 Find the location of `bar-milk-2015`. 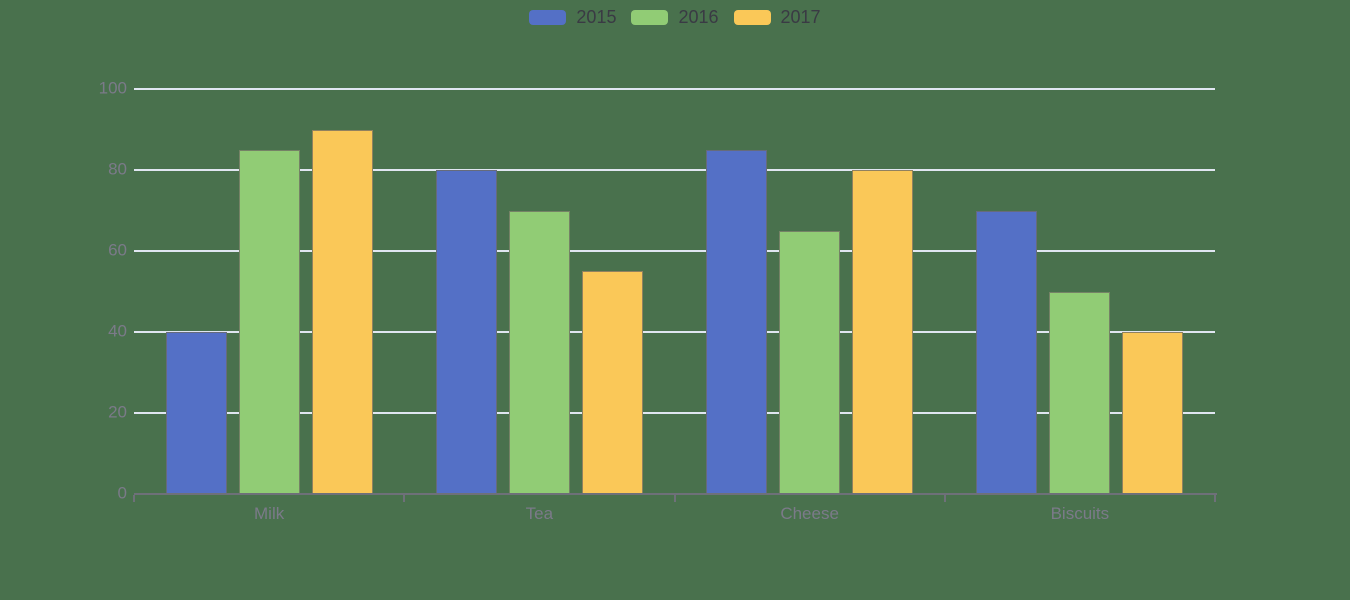

bar-milk-2015 is located at coordinates (196, 413).